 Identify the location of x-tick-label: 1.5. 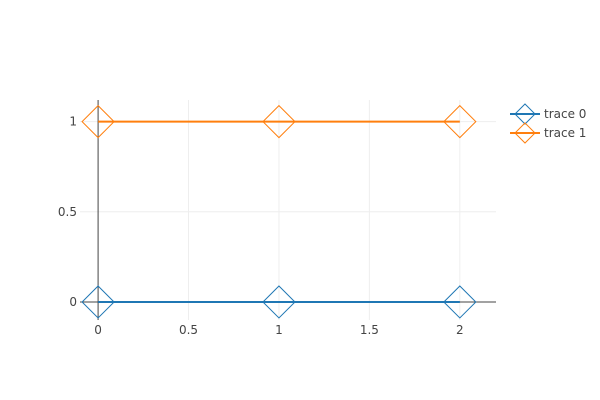
(369, 330).